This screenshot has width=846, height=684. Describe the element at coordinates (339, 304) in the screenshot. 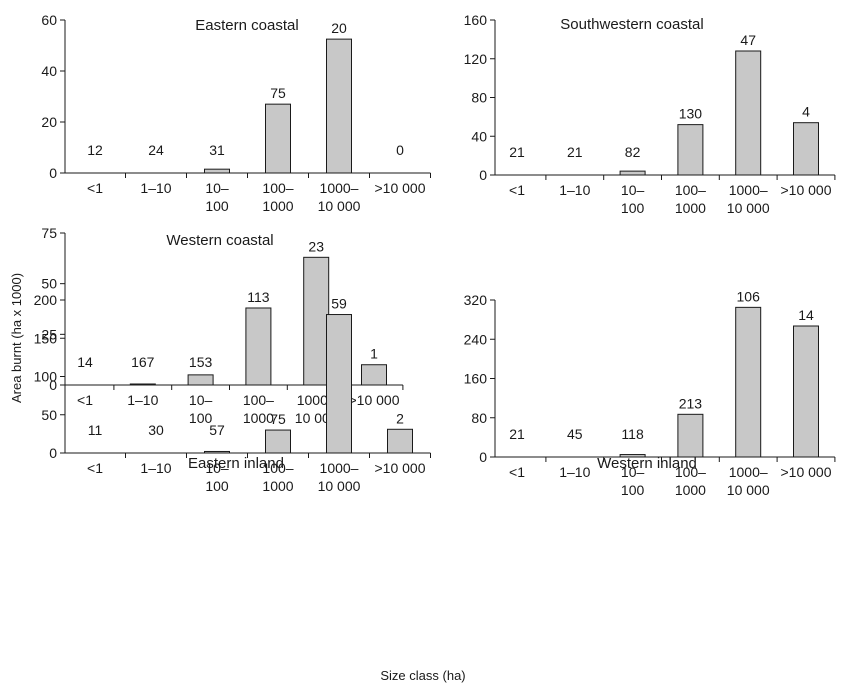

I see `bar-count-label: 59` at that location.